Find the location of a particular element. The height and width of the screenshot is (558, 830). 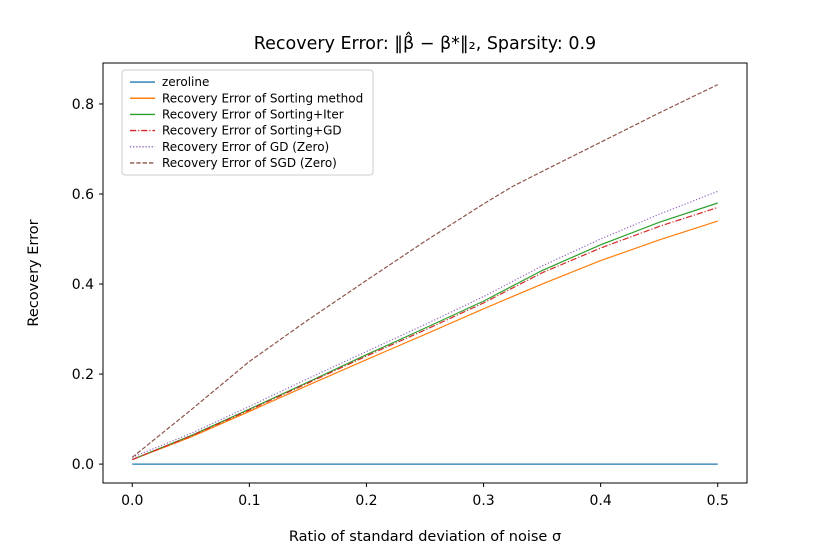

x-tick-label: 0.1 is located at coordinates (249, 501).